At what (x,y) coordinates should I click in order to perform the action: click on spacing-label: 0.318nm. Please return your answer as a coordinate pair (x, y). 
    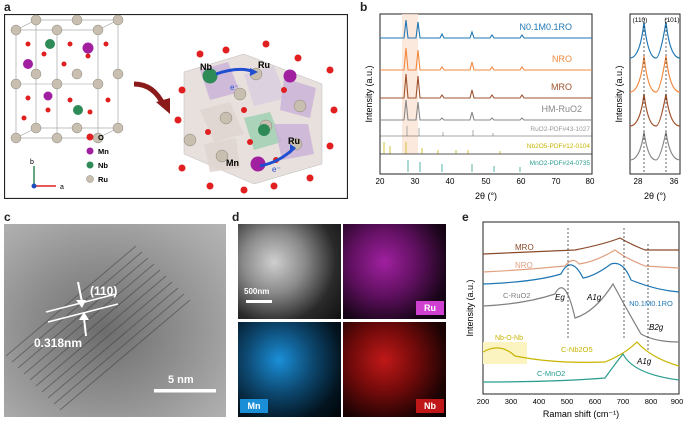
    Looking at the image, I should click on (58, 343).